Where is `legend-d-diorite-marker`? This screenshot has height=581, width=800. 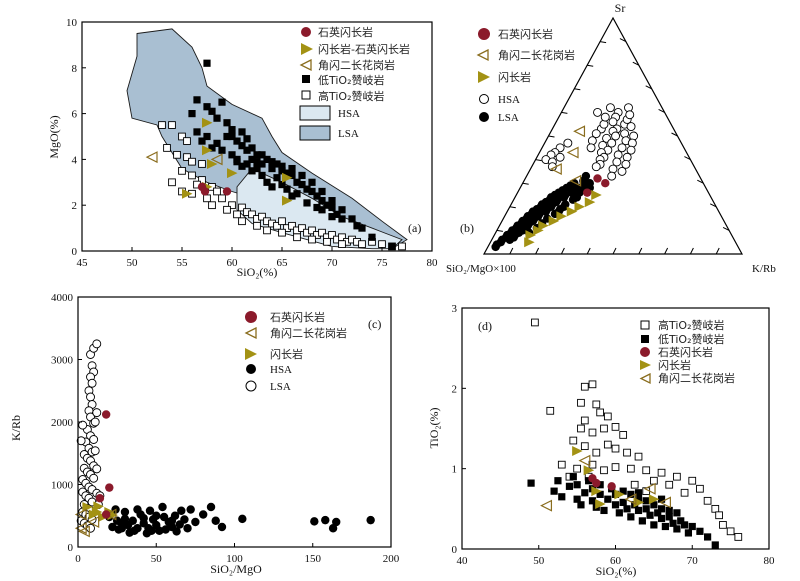
legend-d-diorite-marker is located at coordinates (645, 365).